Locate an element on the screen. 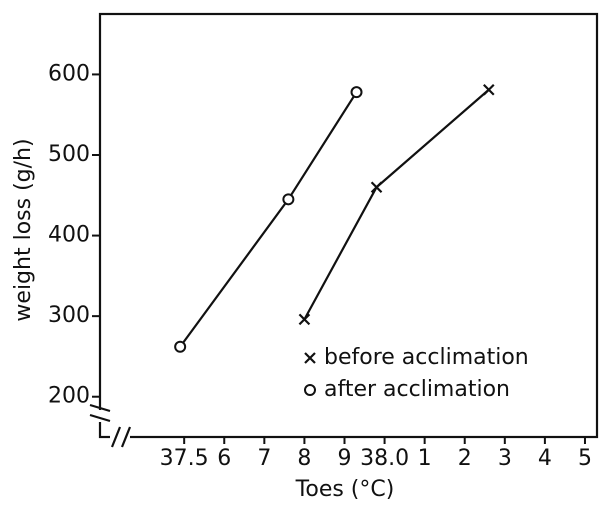  x-axis-break is located at coordinates (121, 437).